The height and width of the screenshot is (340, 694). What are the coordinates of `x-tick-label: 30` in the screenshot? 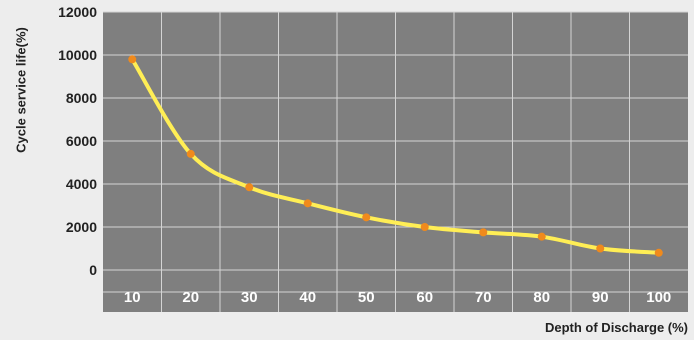 It's located at (249, 297).